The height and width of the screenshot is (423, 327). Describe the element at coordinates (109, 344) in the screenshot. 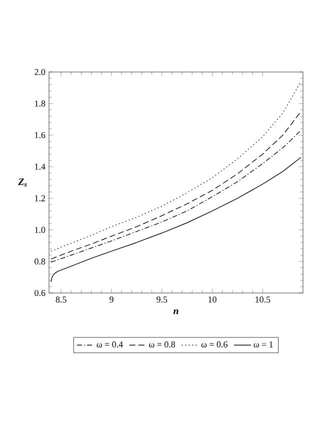

I see `legend-label: ω = 0.4` at that location.